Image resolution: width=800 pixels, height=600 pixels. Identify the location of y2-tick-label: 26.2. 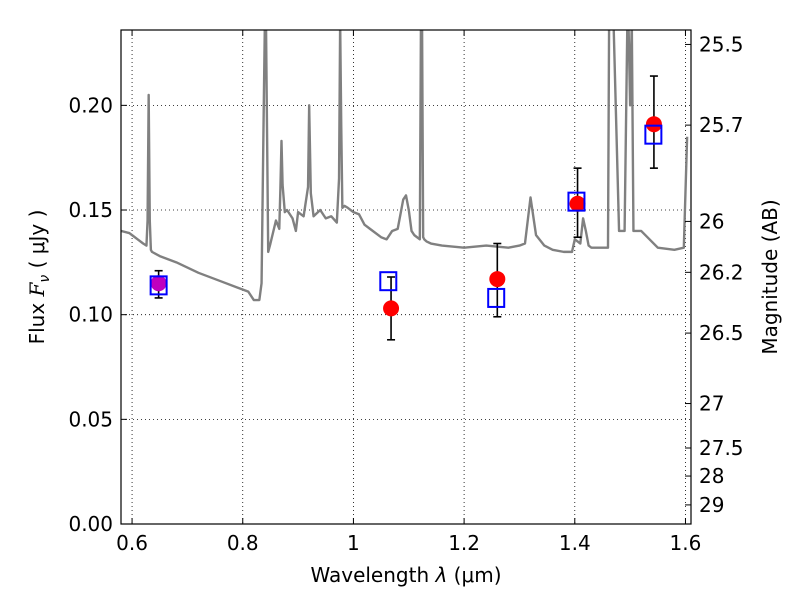
(721, 272).